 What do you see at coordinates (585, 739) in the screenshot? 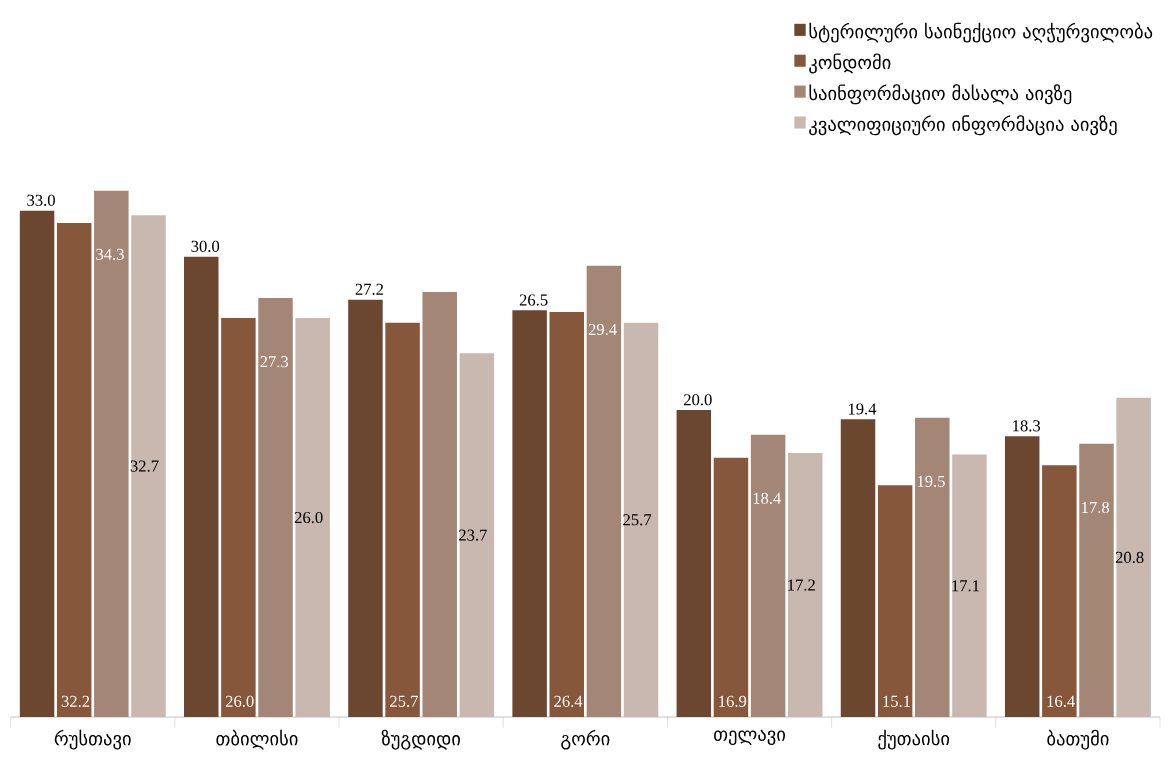
I see `x-tick-label: გორი` at bounding box center [585, 739].